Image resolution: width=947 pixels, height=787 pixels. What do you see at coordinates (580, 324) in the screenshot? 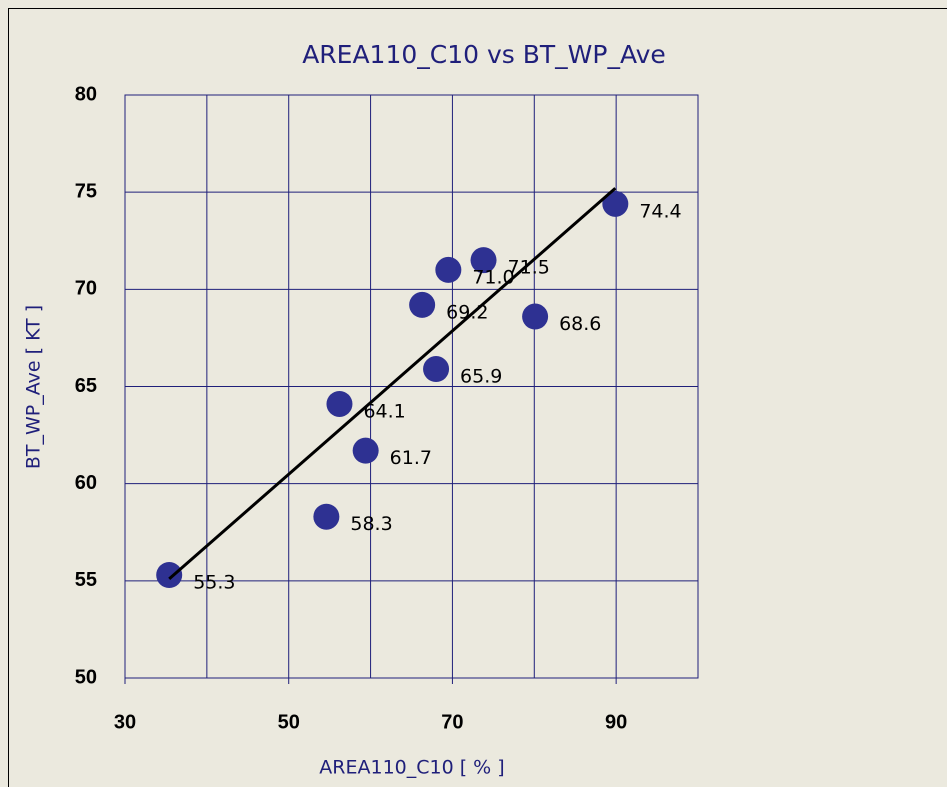
I see `data-label: 68.6` at bounding box center [580, 324].